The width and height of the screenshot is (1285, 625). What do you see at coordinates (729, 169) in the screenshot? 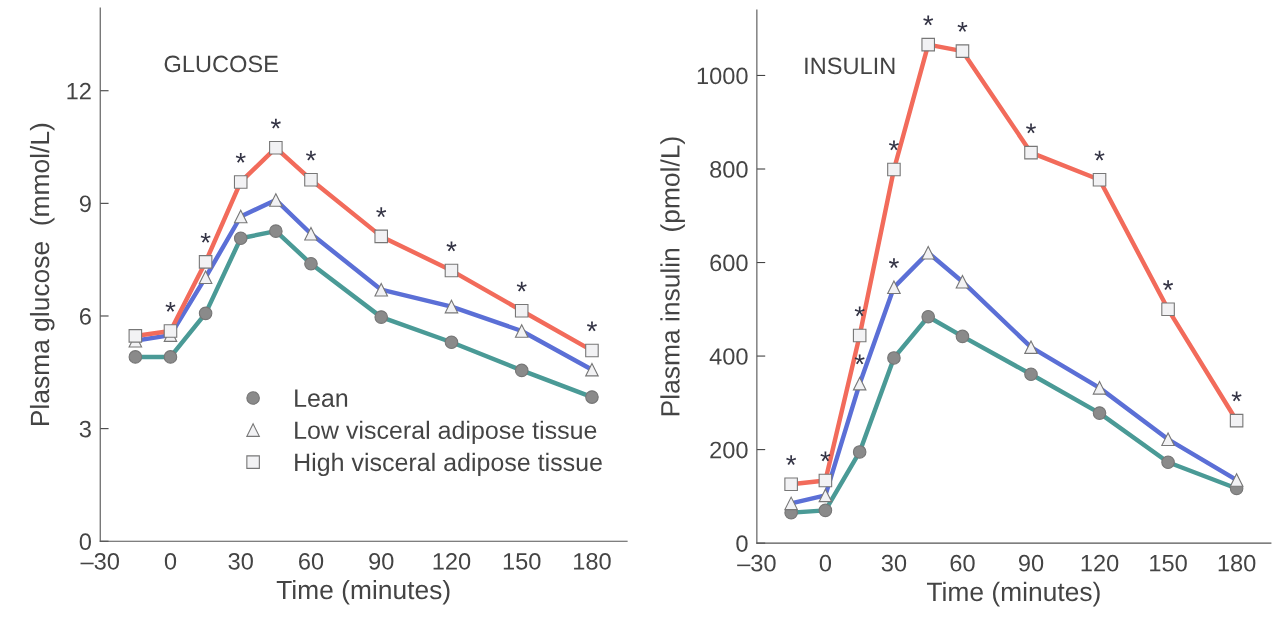
I see `y-tick-label: 800` at bounding box center [729, 169].